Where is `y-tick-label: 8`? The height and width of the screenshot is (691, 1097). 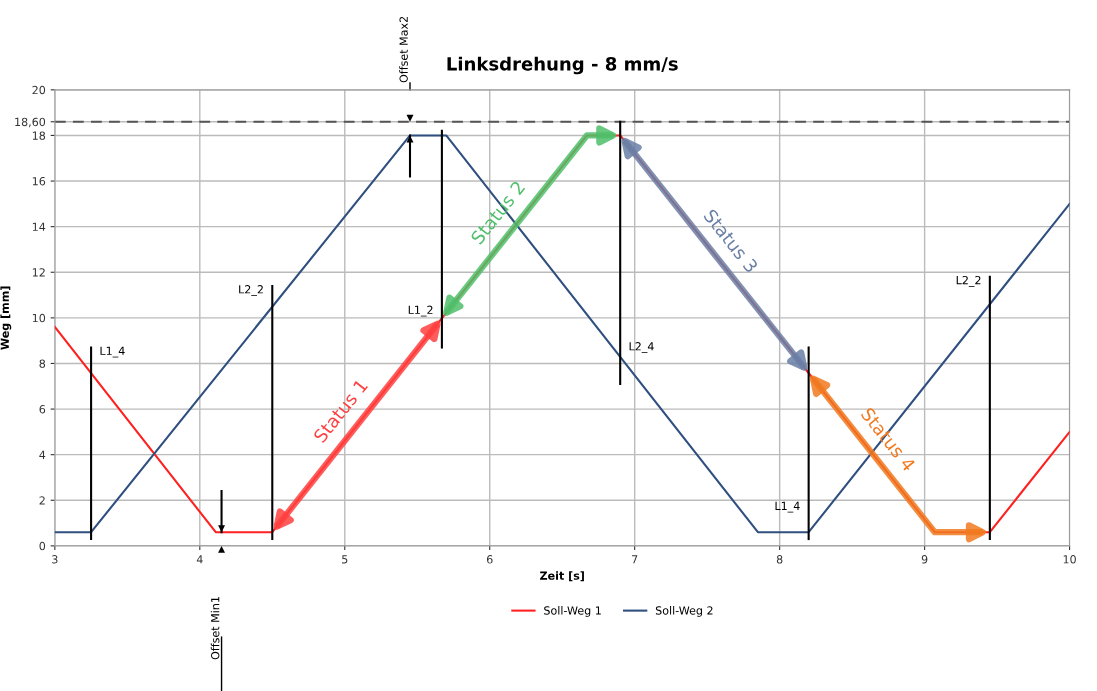
y-tick-label: 8 is located at coordinates (42, 363).